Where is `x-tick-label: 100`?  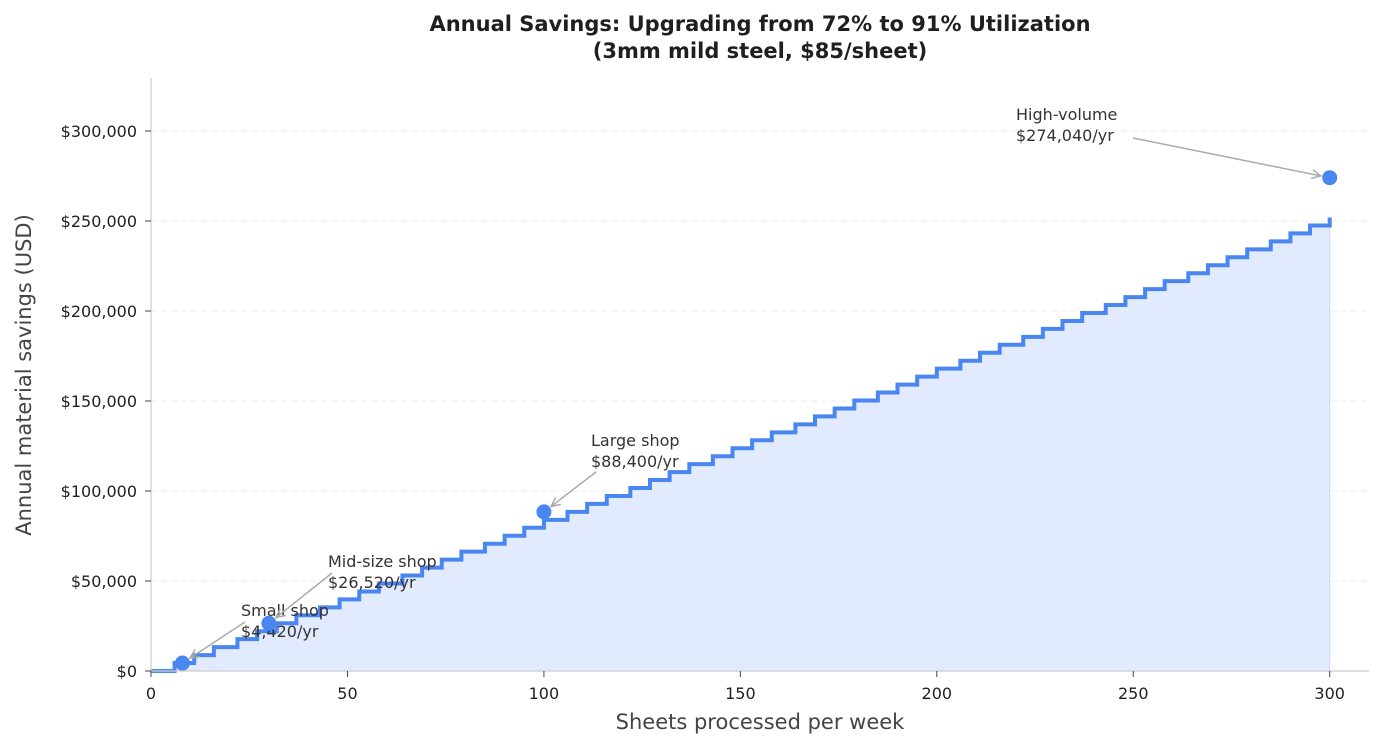
x-tick-label: 100 is located at coordinates (544, 693).